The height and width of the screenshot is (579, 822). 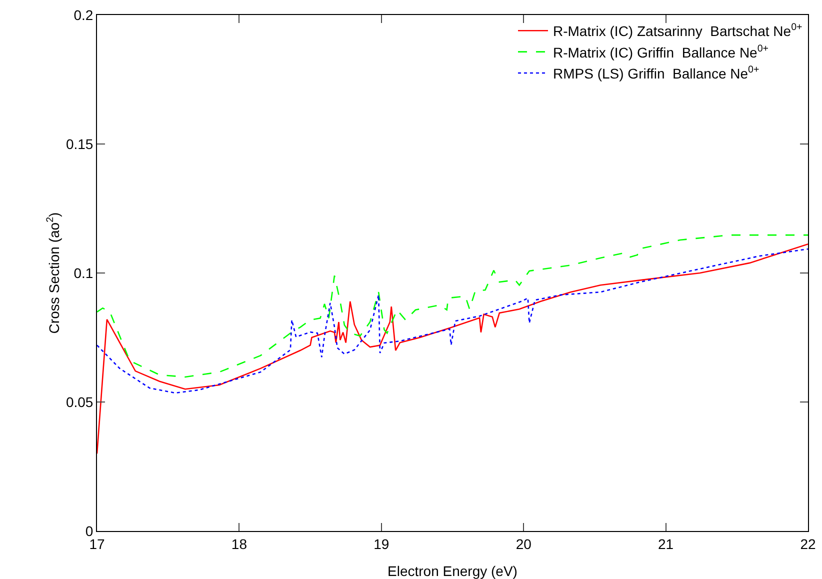 I want to click on x-tick-label: 18, so click(x=239, y=544).